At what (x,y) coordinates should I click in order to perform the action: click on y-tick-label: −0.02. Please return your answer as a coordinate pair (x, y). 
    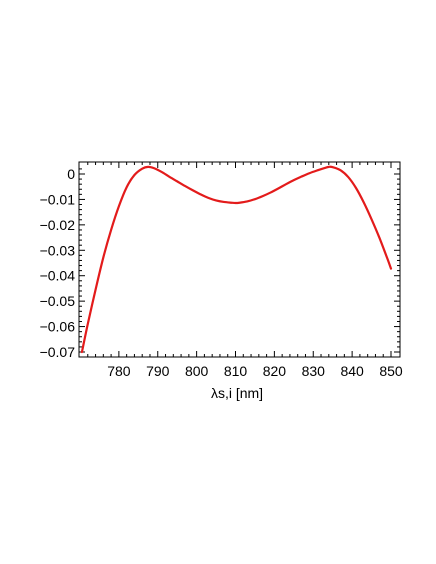
    Looking at the image, I should click on (58, 225).